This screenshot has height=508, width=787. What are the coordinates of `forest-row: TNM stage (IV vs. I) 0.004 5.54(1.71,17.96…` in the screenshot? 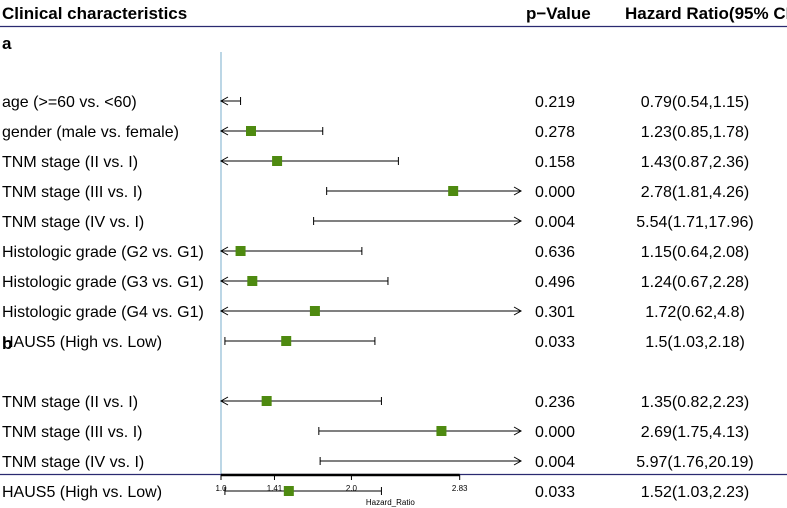 It's located at (378, 222).